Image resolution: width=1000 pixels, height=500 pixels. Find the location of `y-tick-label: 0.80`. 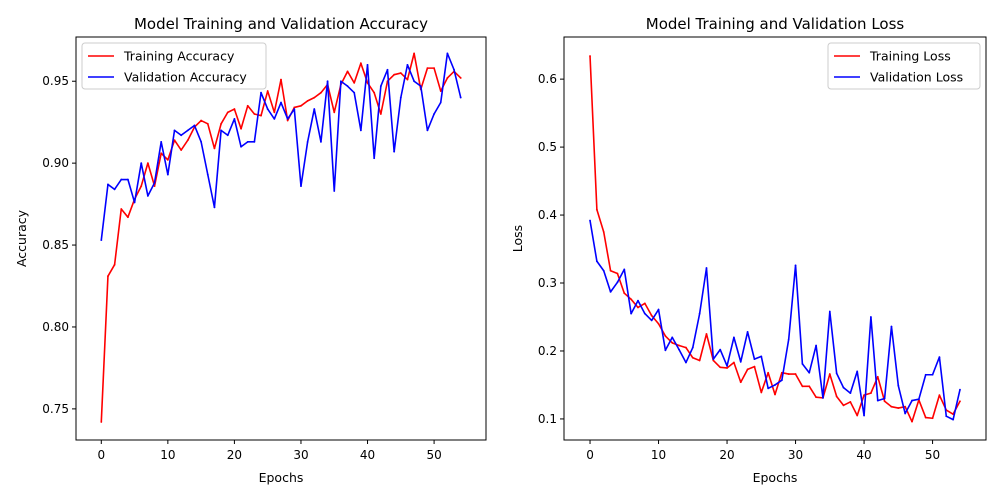

y-tick-label: 0.80 is located at coordinates (55, 327).